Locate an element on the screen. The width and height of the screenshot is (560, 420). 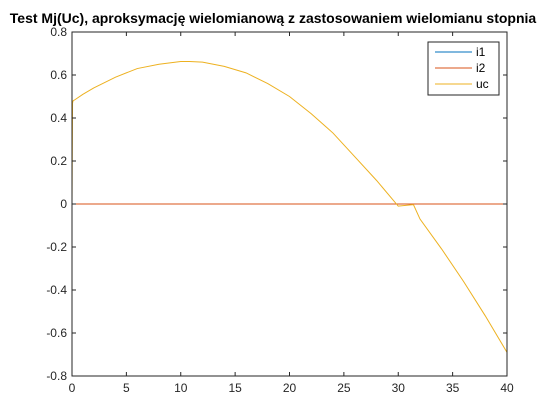
y-tick-label: 0.4 is located at coordinates (58, 118).